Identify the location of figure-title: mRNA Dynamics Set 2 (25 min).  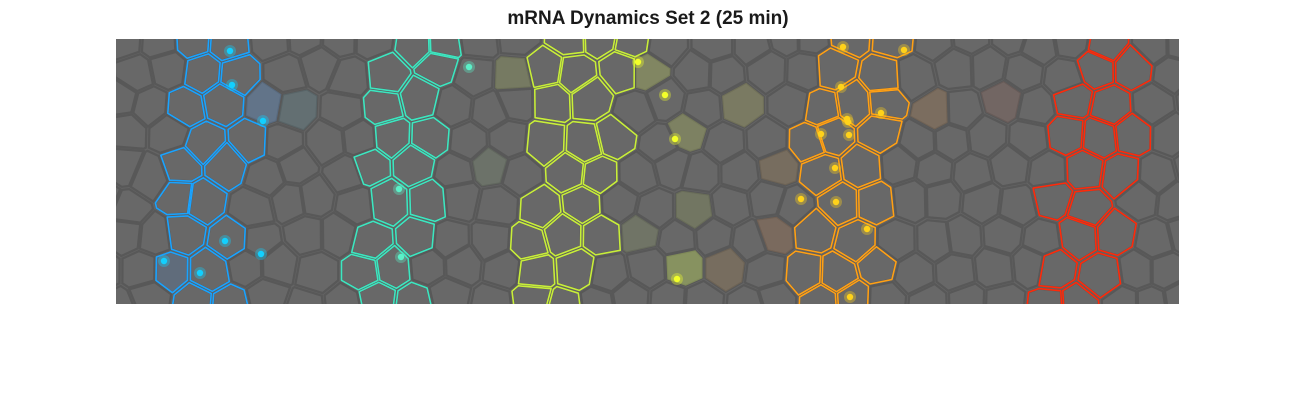
(648, 18).